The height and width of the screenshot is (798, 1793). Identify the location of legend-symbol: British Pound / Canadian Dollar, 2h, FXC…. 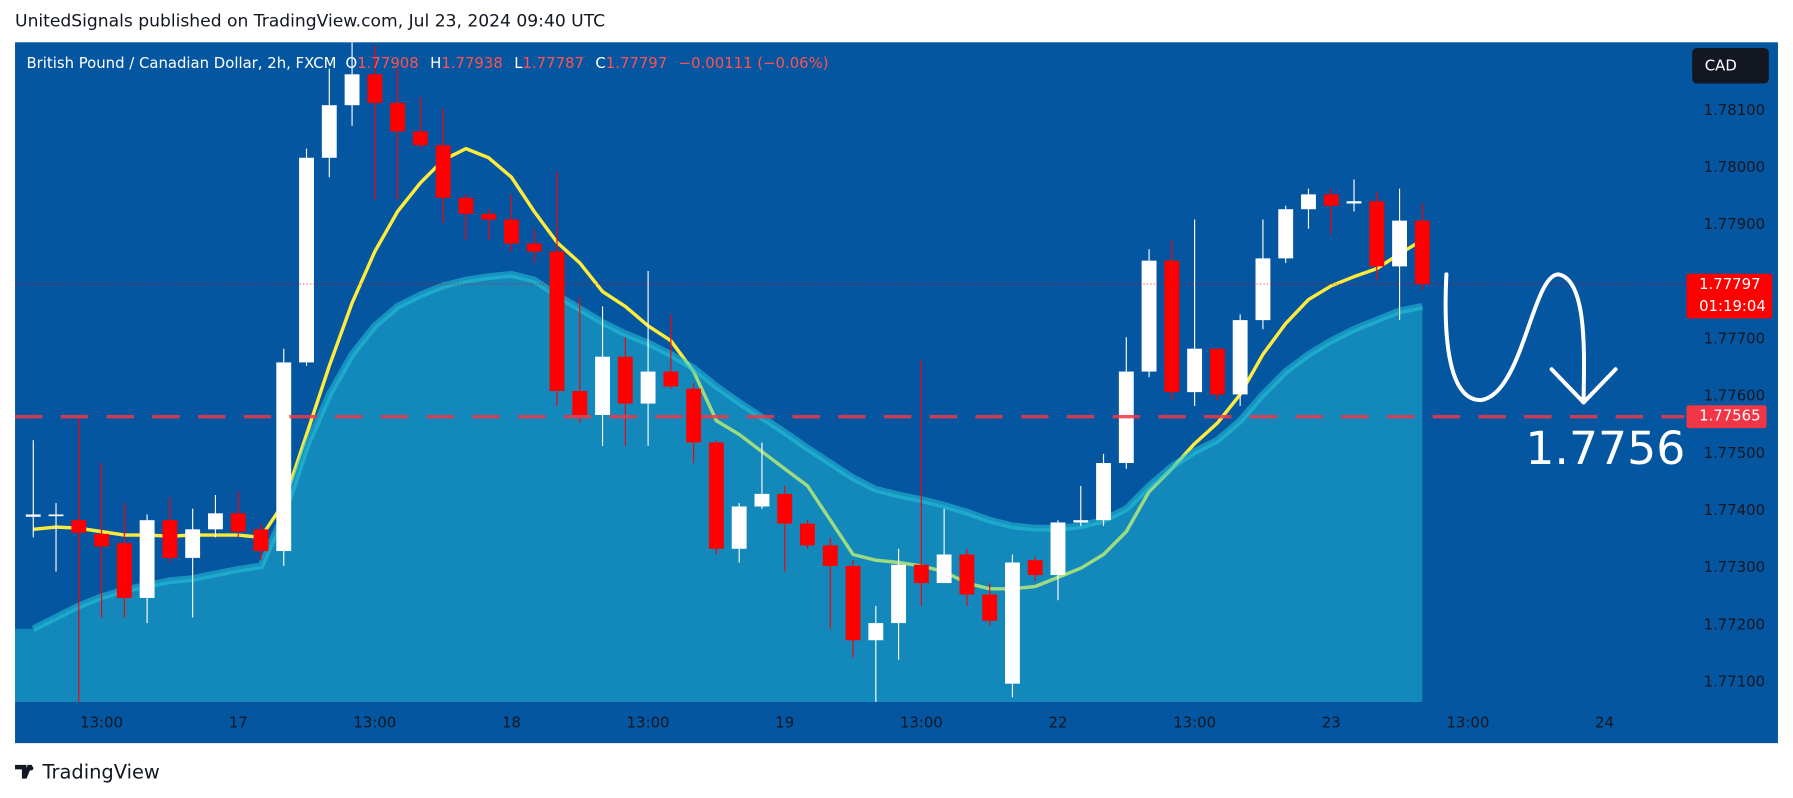
(181, 63).